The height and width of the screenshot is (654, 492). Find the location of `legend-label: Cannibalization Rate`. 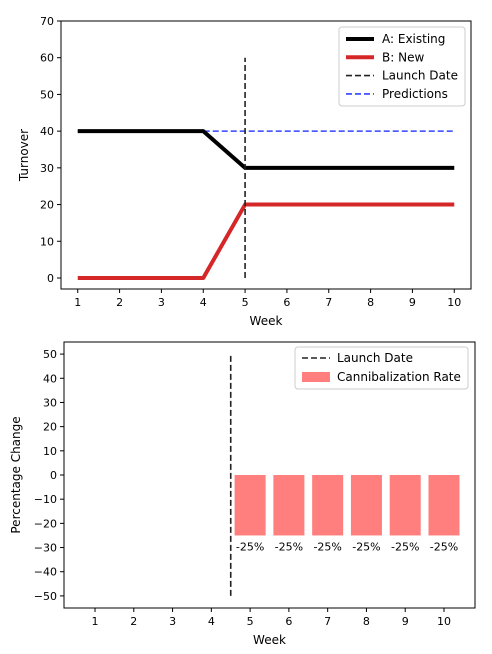

legend-label: Cannibalization Rate is located at coordinates (399, 377).